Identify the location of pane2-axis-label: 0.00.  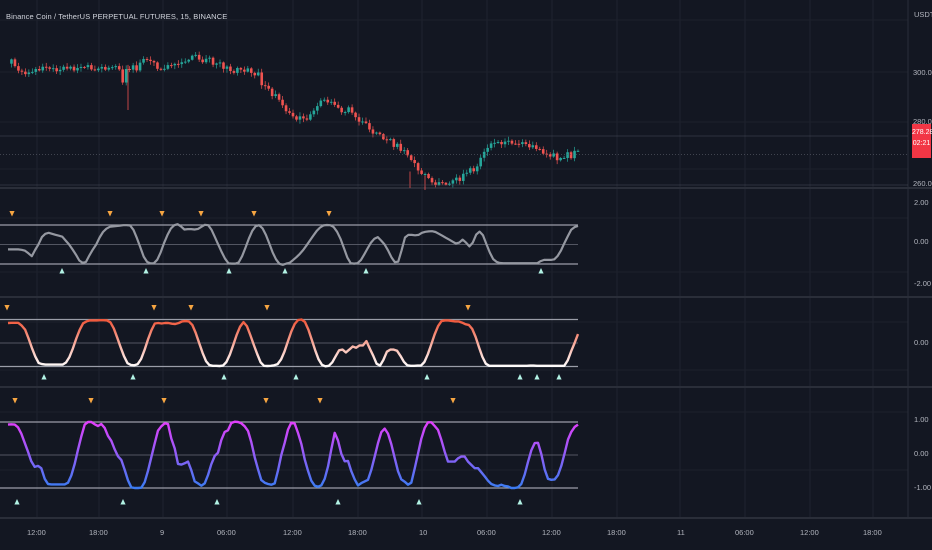
(921, 342).